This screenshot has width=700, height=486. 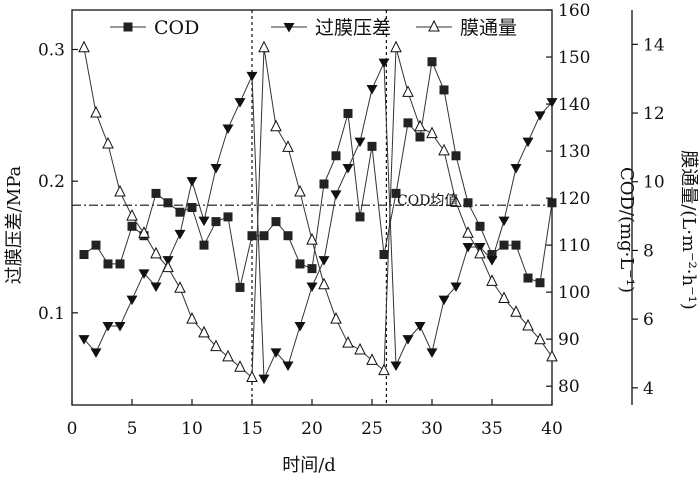 I want to click on right1-tick-label: 80, so click(x=569, y=387).